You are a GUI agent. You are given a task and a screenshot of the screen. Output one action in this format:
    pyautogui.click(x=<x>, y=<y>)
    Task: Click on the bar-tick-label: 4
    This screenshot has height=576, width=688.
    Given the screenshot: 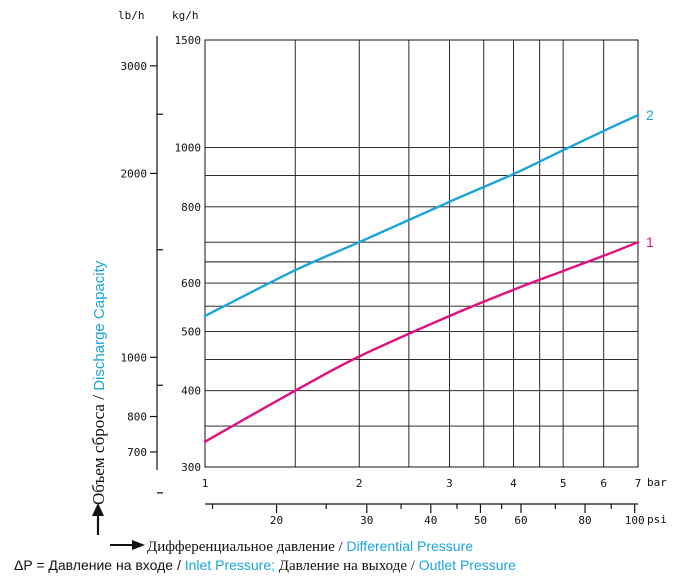 What is the action you would take?
    pyautogui.click(x=513, y=483)
    